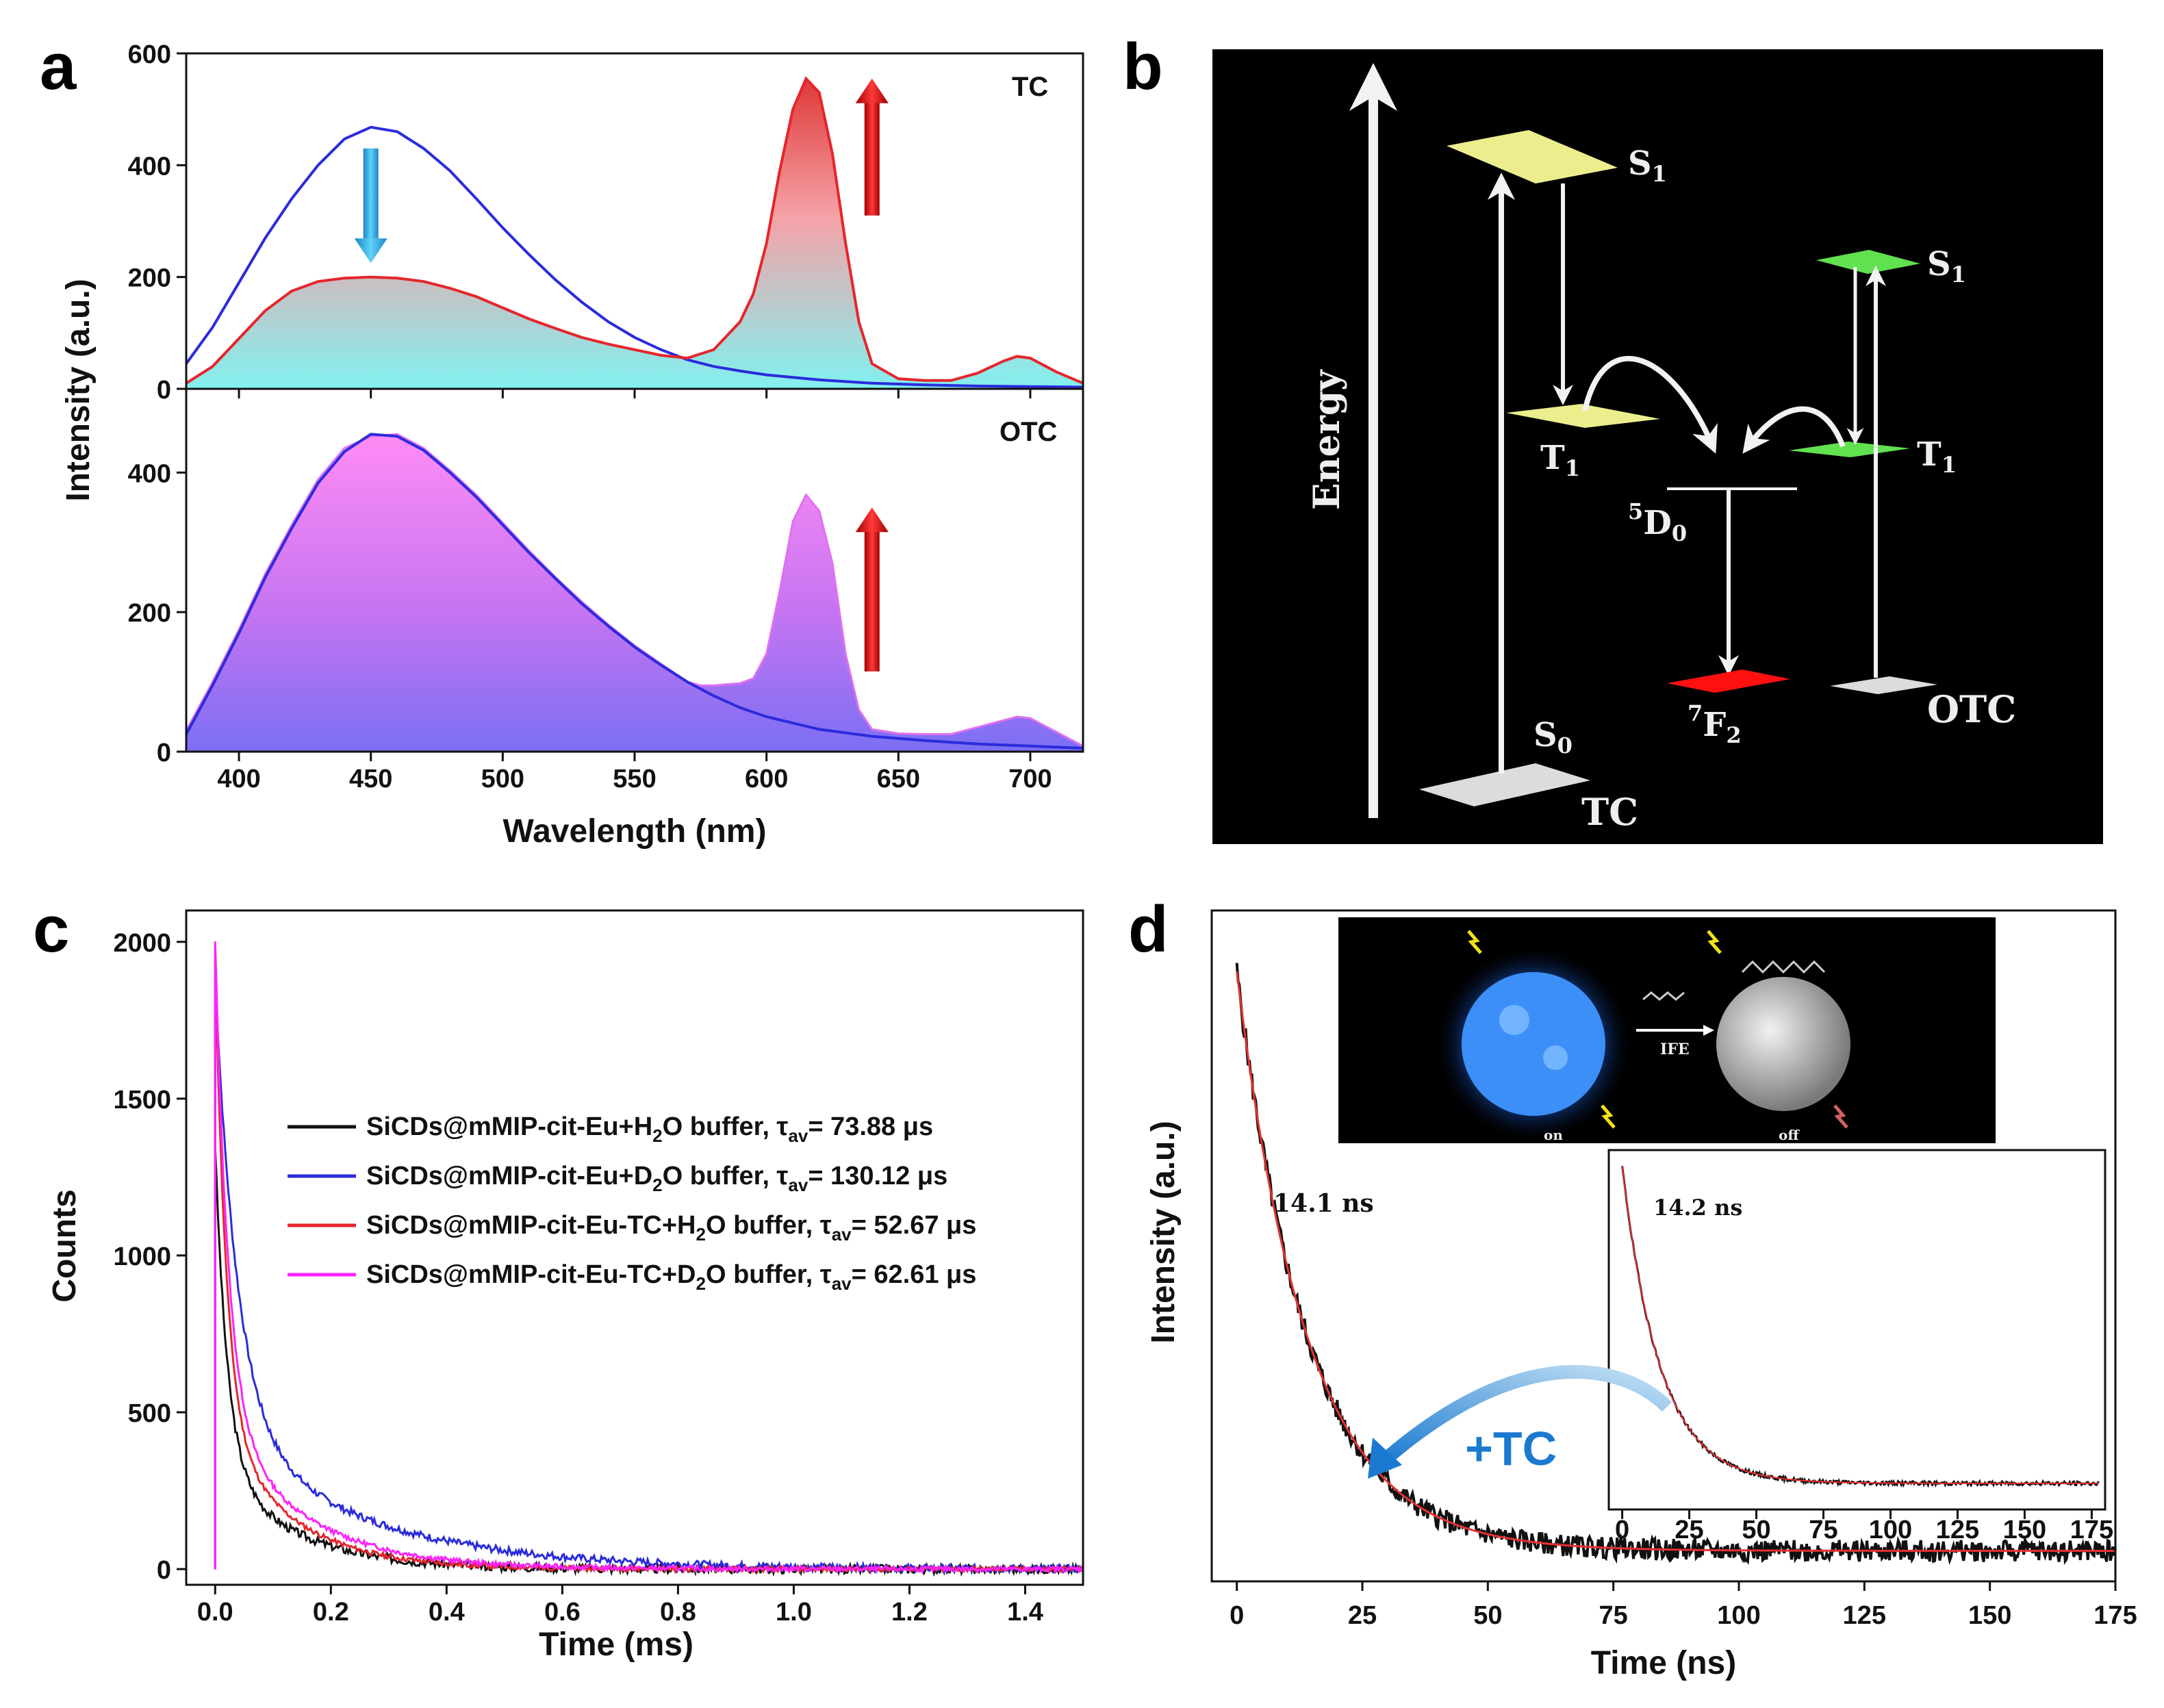 This screenshot has width=2164, height=1708. Describe the element at coordinates (1555, 1057) in the screenshot. I see `particle-bump` at that location.